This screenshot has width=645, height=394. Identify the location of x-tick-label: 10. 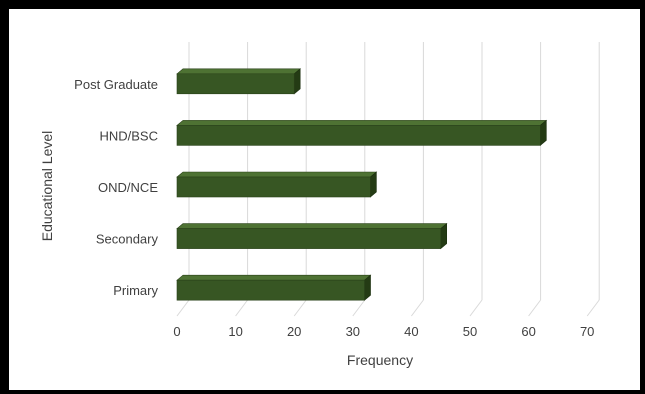
(235, 331).